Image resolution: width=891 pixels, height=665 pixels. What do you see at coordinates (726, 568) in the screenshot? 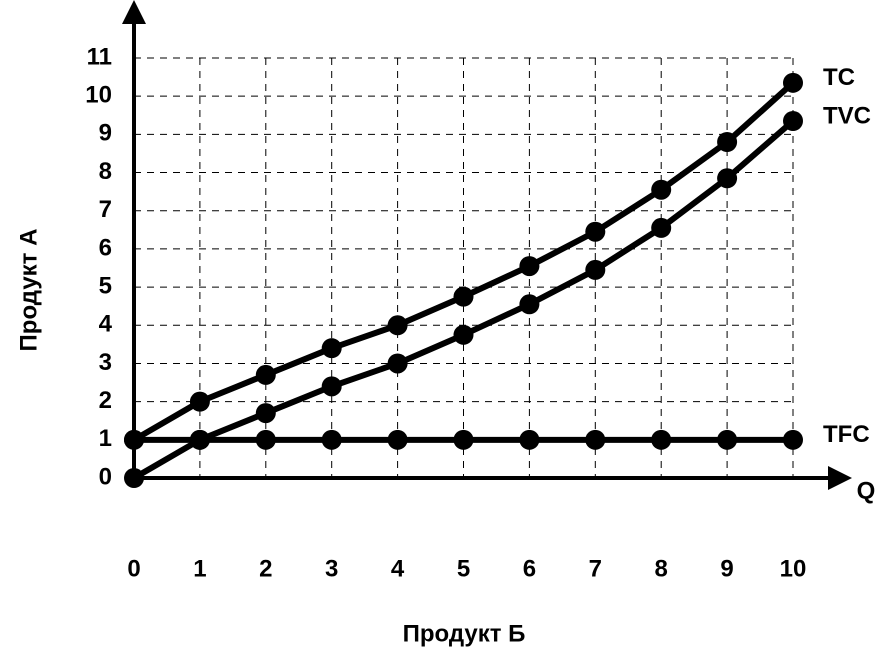
I see `x-tick-label: 9` at bounding box center [726, 568].